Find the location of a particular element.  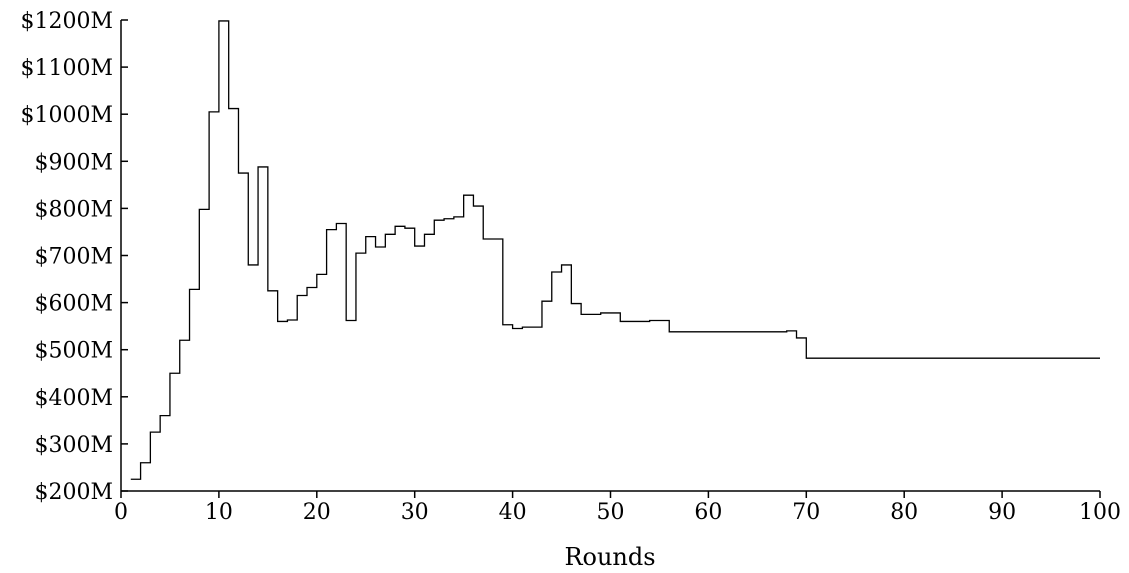

y-tick-label: $400M is located at coordinates (73, 398).